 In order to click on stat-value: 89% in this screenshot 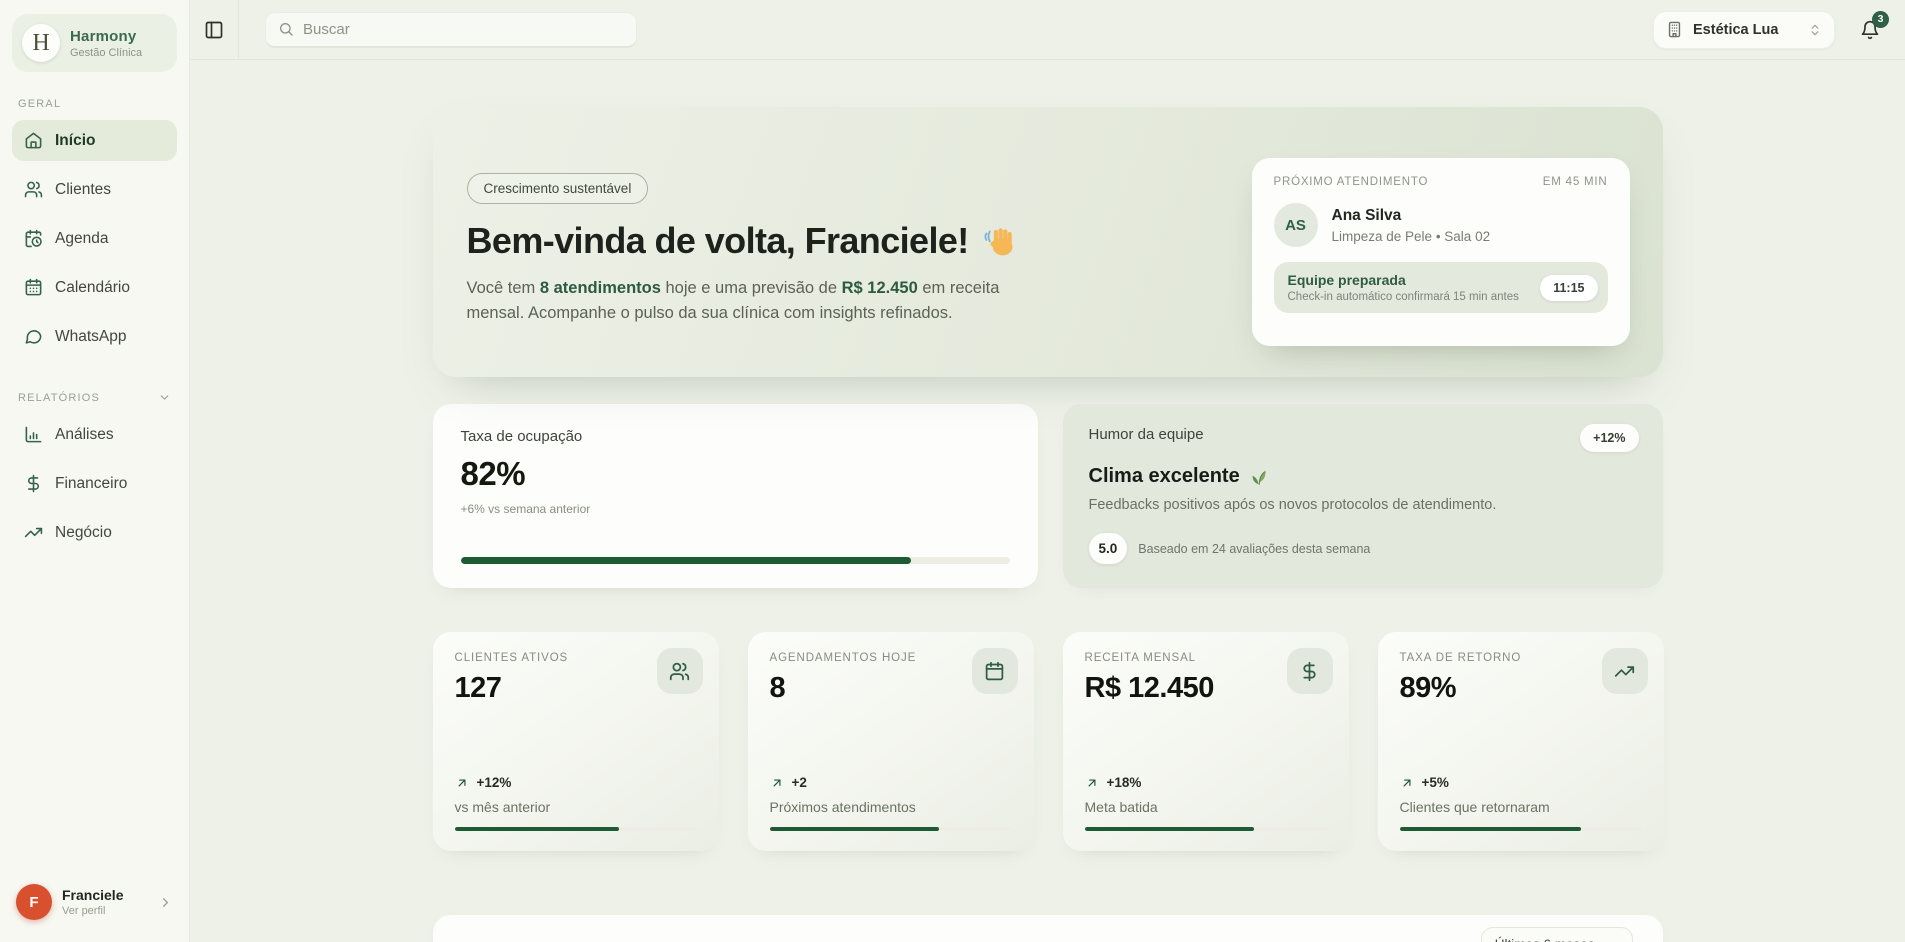, I will do `click(1428, 688)`.